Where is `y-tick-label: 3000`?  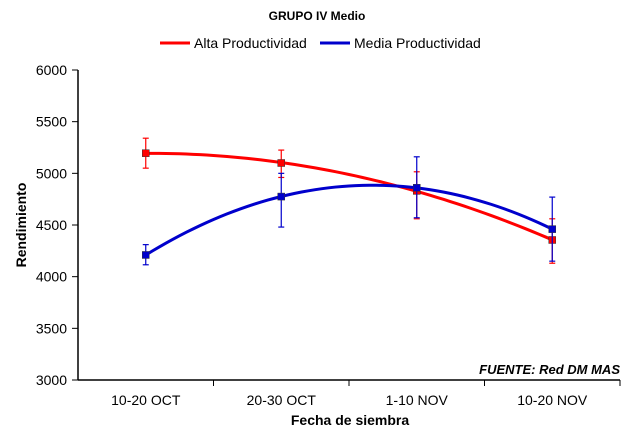 y-tick-label: 3000 is located at coordinates (51, 380).